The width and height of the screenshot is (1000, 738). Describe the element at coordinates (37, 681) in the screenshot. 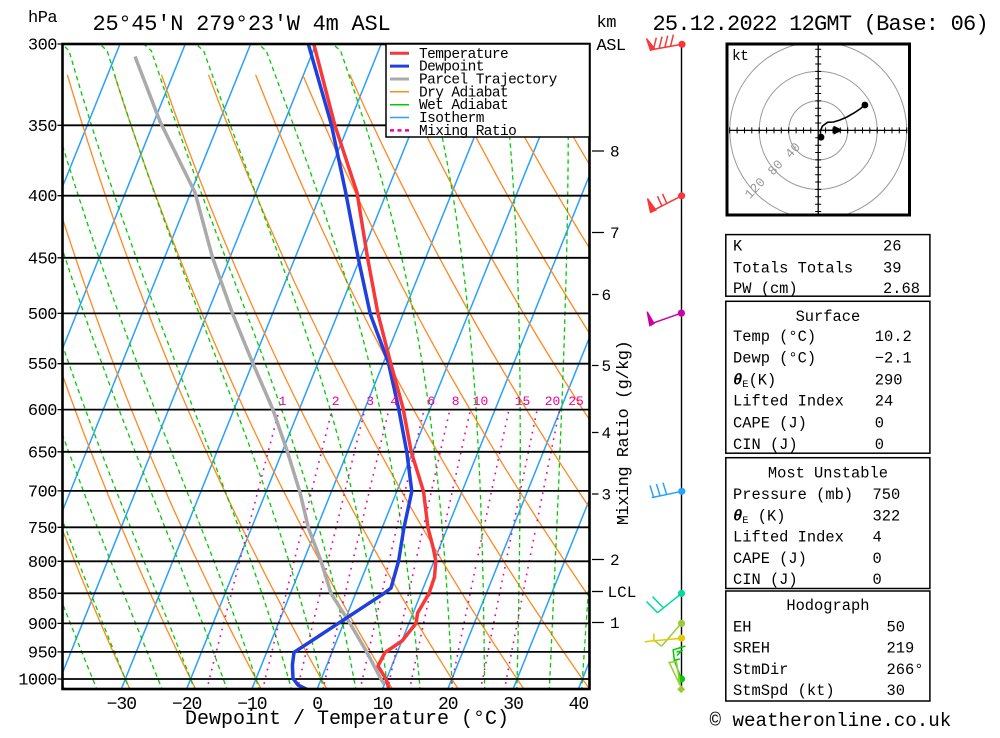

I see `svg-text: 1000` at that location.